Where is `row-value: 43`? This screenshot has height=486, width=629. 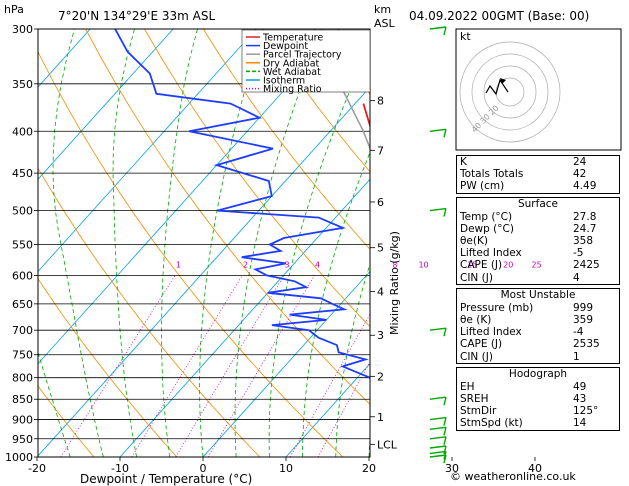
row-value: 43 is located at coordinates (580, 399).